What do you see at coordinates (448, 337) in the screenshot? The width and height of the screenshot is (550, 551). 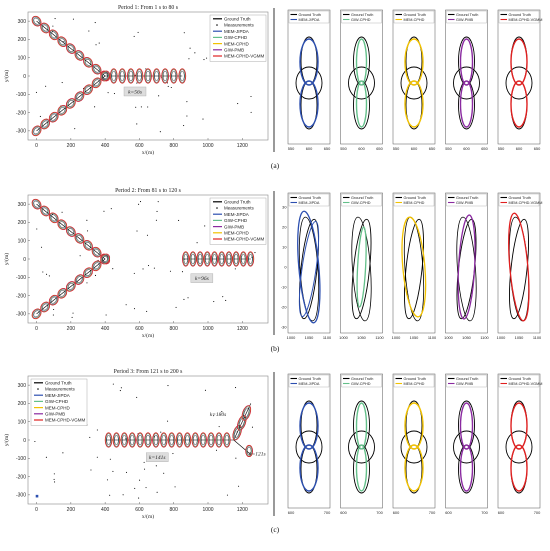 I see `zoom-x-tick-label: 1000` at bounding box center [448, 337].